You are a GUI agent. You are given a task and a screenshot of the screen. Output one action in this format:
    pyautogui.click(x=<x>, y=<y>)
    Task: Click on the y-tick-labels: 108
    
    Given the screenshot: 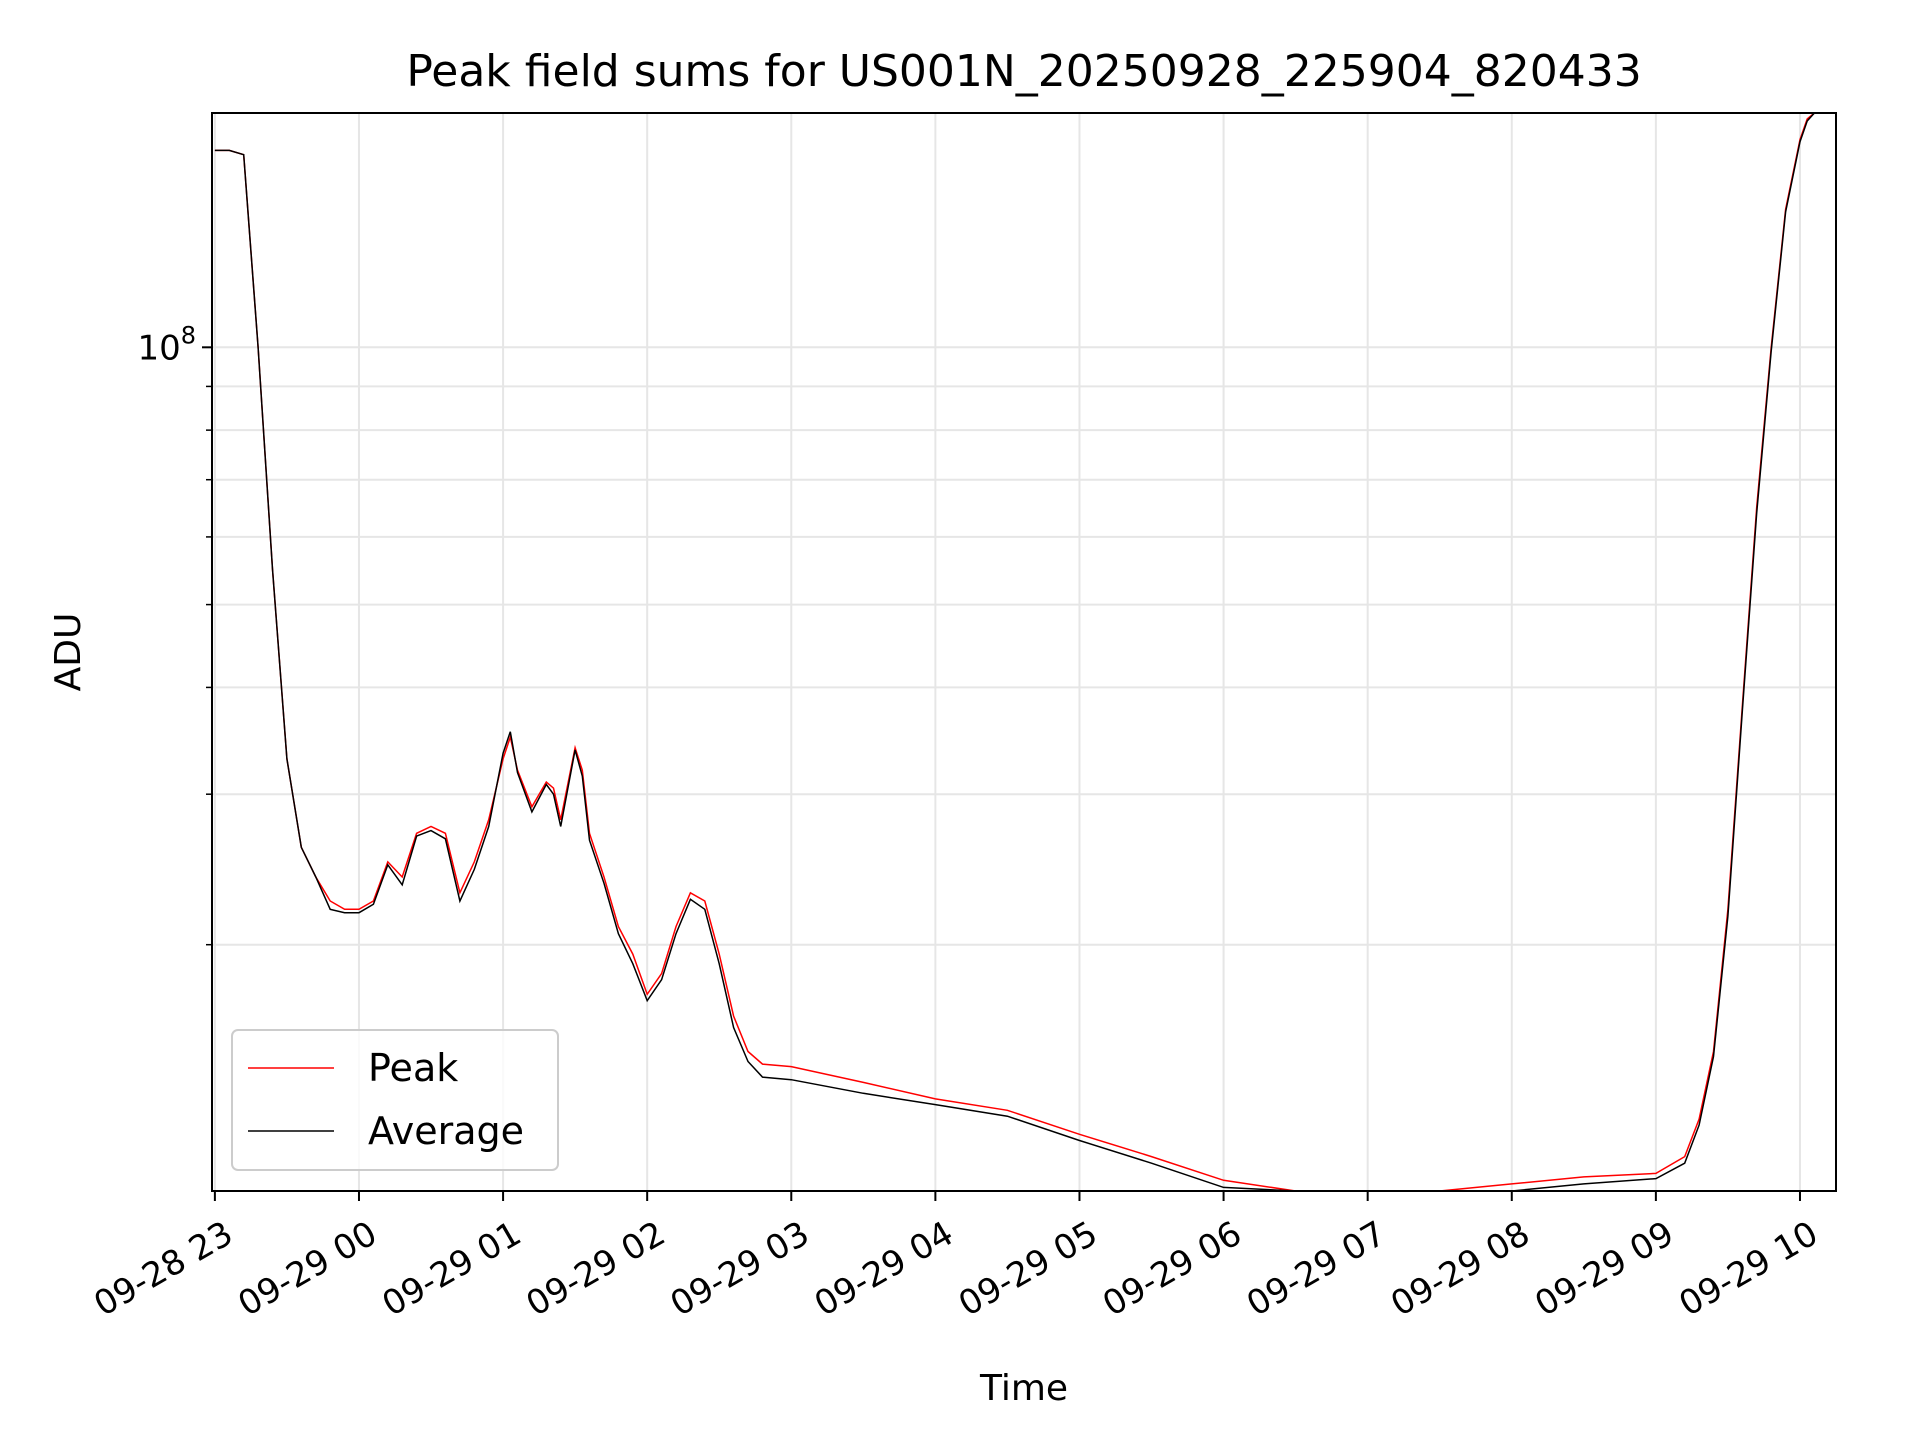 What is the action you would take?
    pyautogui.click(x=166, y=344)
    